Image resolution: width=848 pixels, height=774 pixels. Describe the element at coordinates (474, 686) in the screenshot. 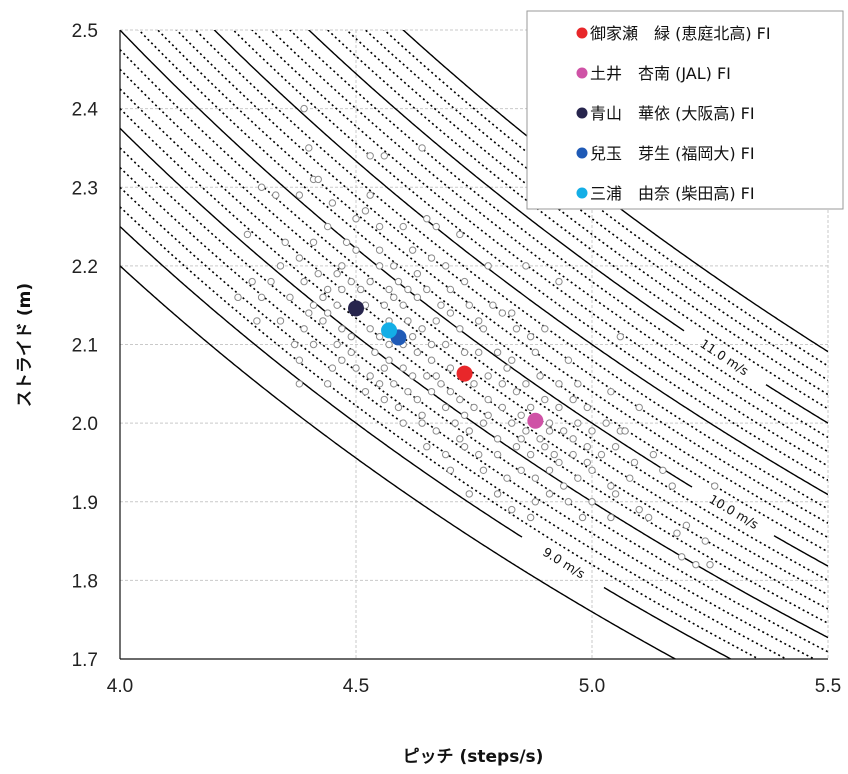

I see `x-axis-ticks: 4.0 4.5 5.0 5.5` at that location.